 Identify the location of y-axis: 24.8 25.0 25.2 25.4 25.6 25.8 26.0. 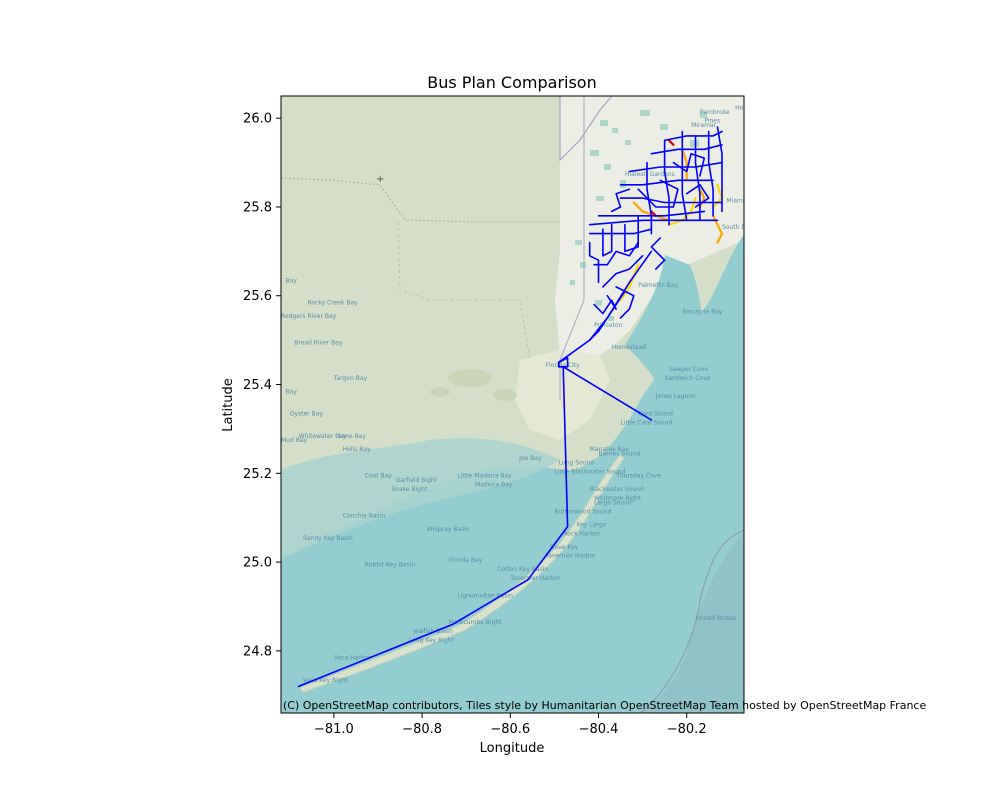
(262, 385).